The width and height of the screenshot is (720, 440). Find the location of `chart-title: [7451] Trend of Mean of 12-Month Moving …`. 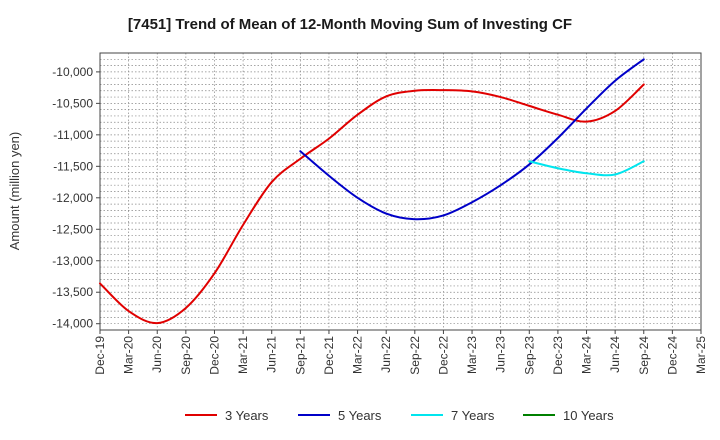

chart-title: [7451] Trend of Mean of 12-Month Moving … is located at coordinates (350, 24).